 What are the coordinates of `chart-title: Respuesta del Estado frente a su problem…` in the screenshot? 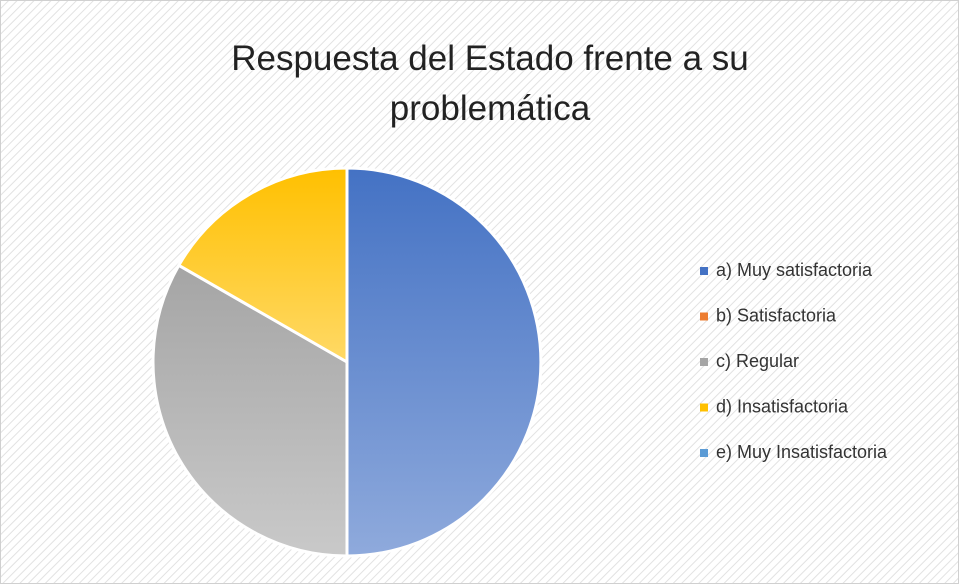 It's located at (490, 83).